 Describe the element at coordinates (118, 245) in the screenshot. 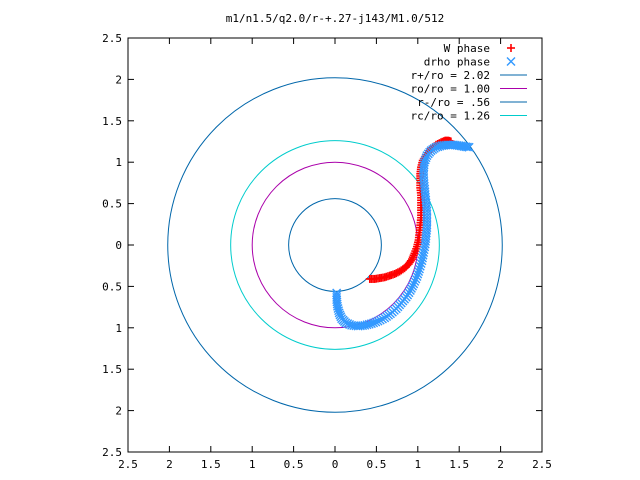

I see `y-tick-label: 0` at that location.